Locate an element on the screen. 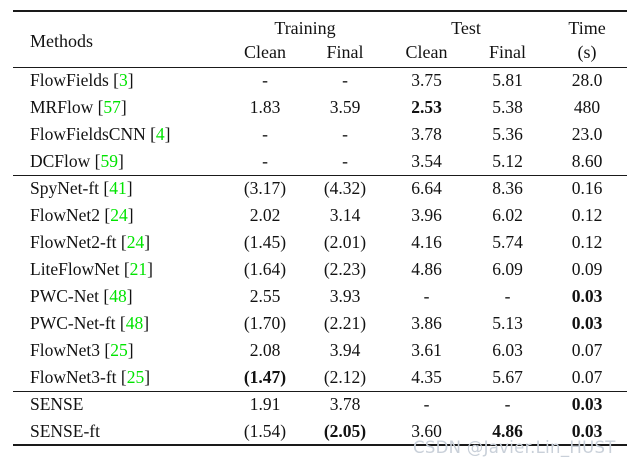 The height and width of the screenshot is (470, 641). value-cell: (2.21) is located at coordinates (345, 323).